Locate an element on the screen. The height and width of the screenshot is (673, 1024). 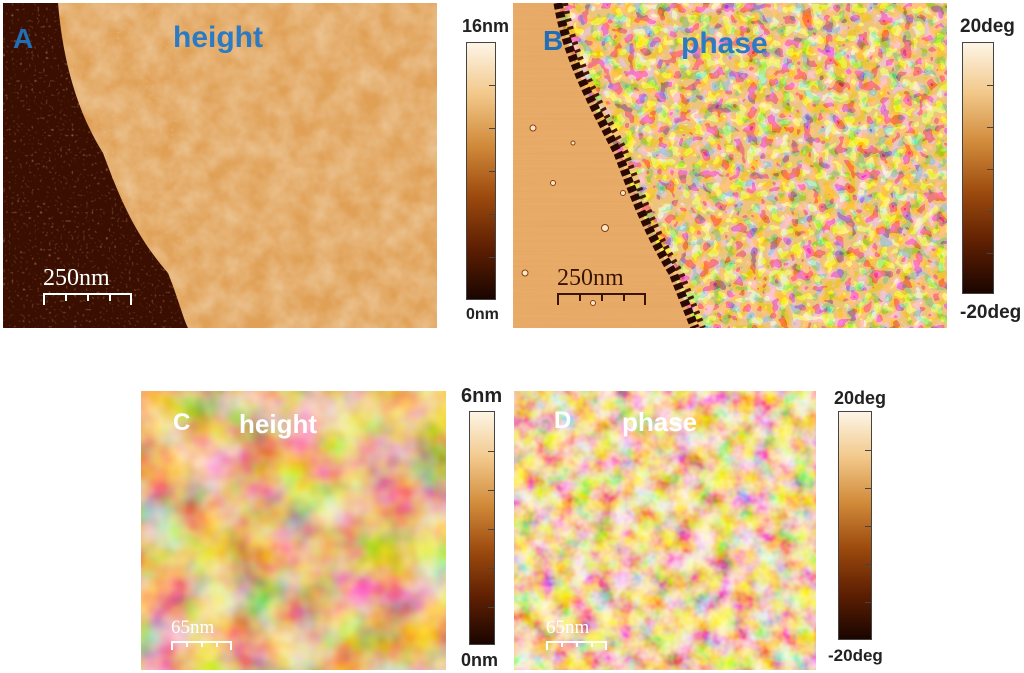
panel-letter-b: B is located at coordinates (553, 40).